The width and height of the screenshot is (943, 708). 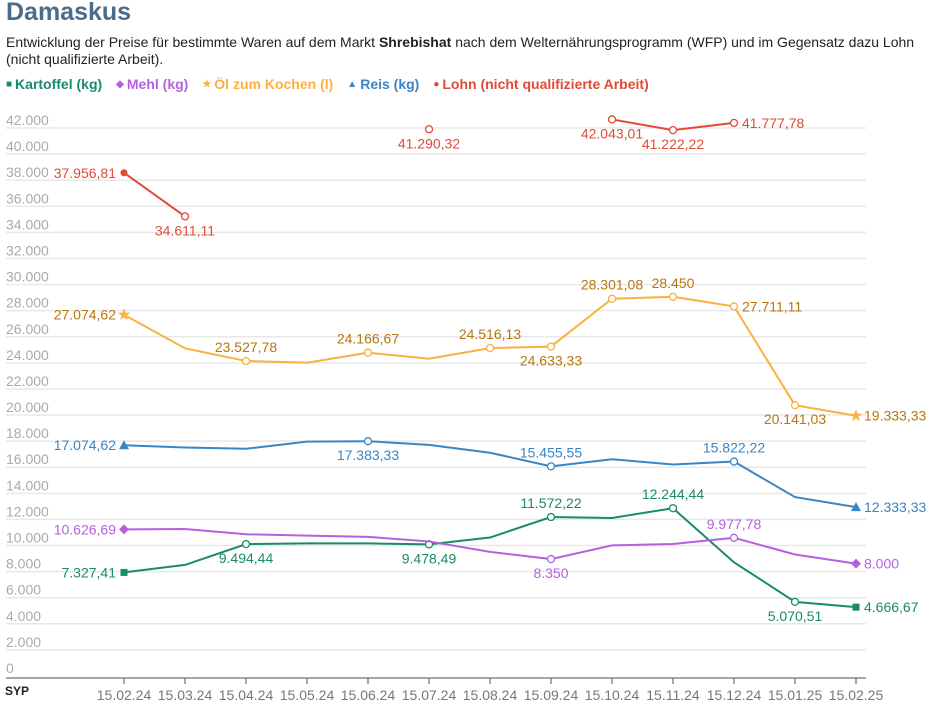 What do you see at coordinates (27, 303) in the screenshot?
I see `y-tick-label: 28.000` at bounding box center [27, 303].